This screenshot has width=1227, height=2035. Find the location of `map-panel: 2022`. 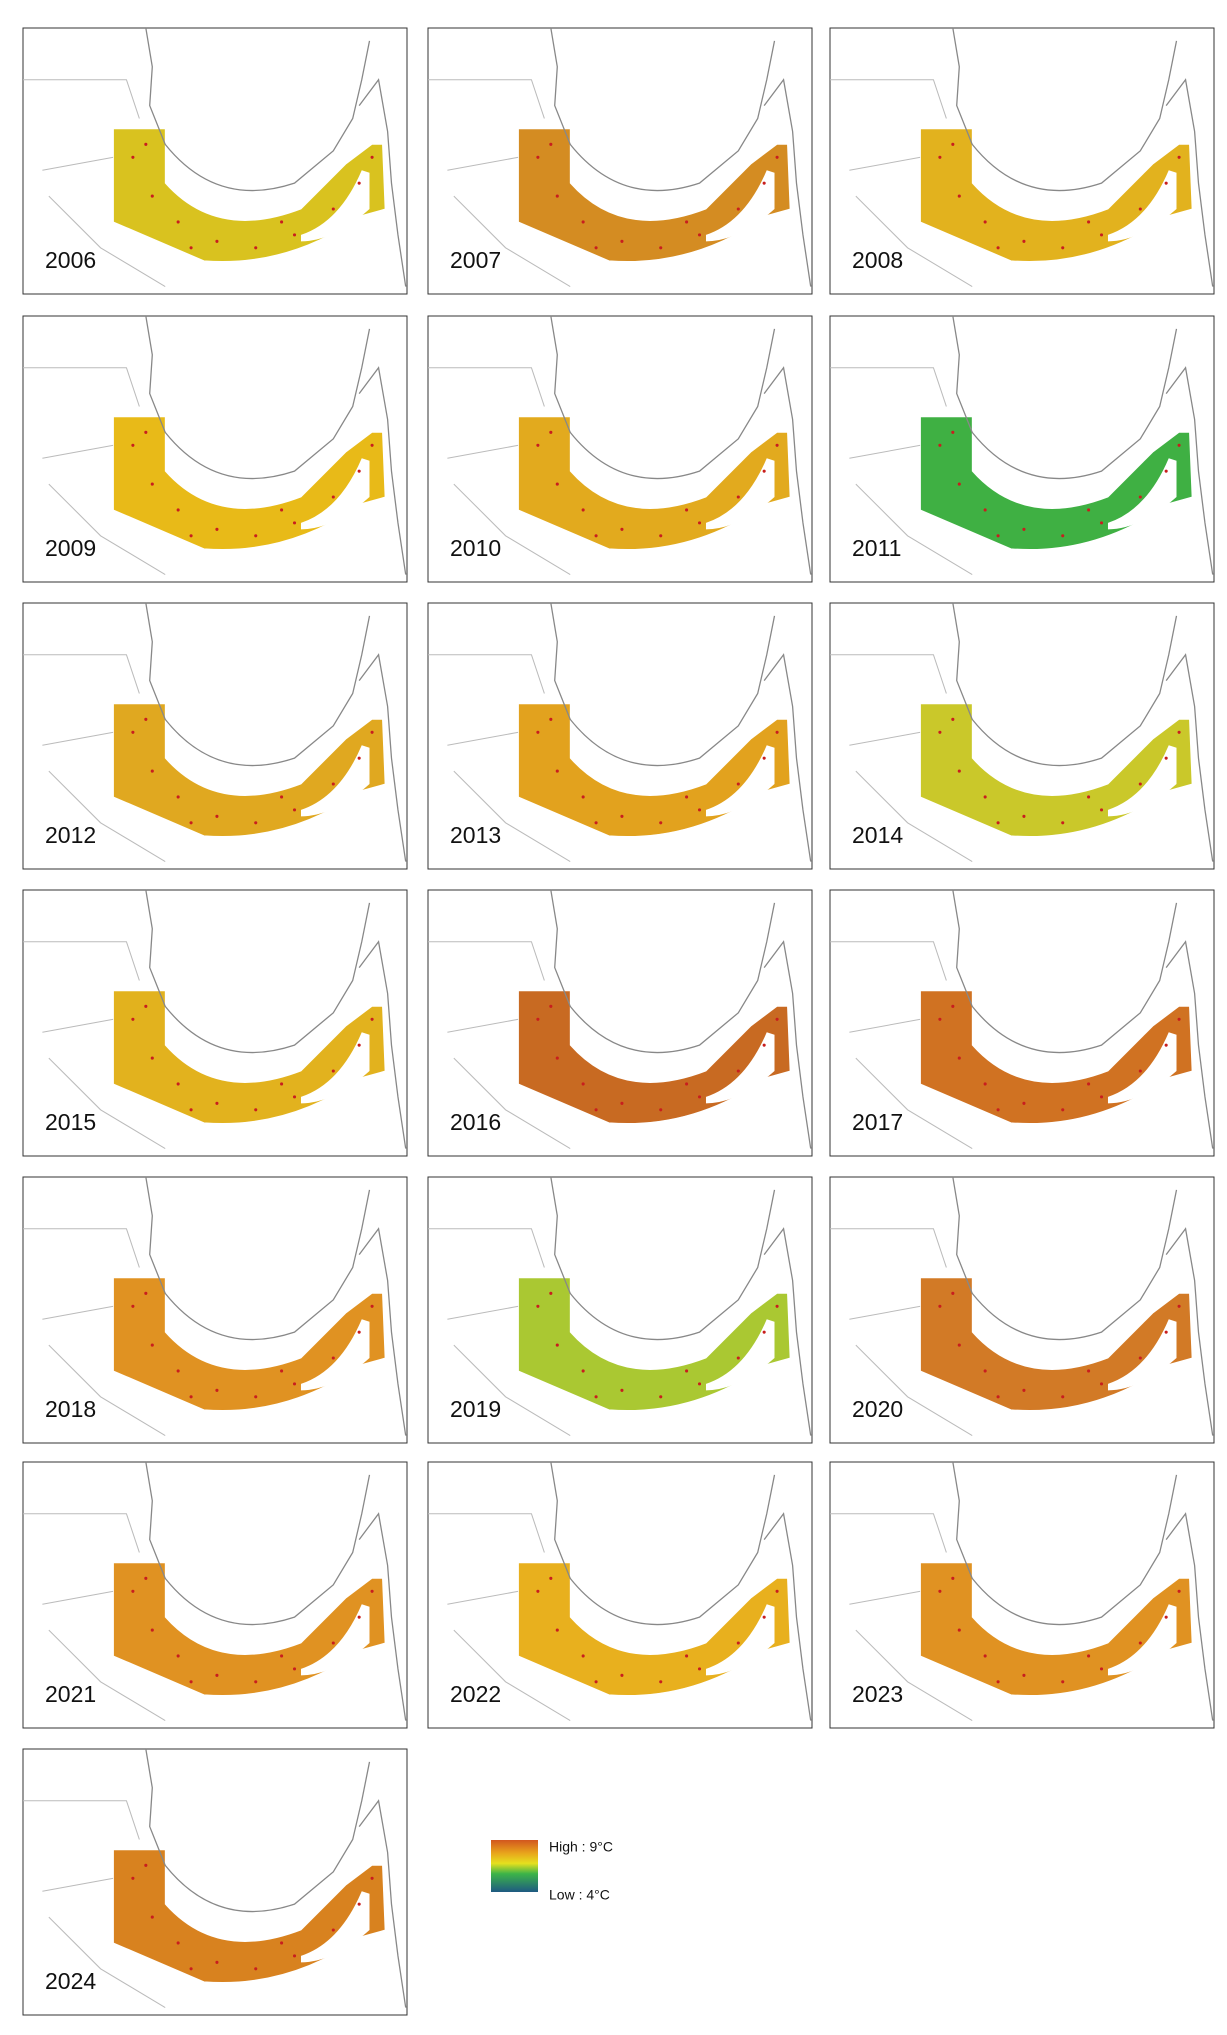

map-panel: 2022 is located at coordinates (620, 1595).